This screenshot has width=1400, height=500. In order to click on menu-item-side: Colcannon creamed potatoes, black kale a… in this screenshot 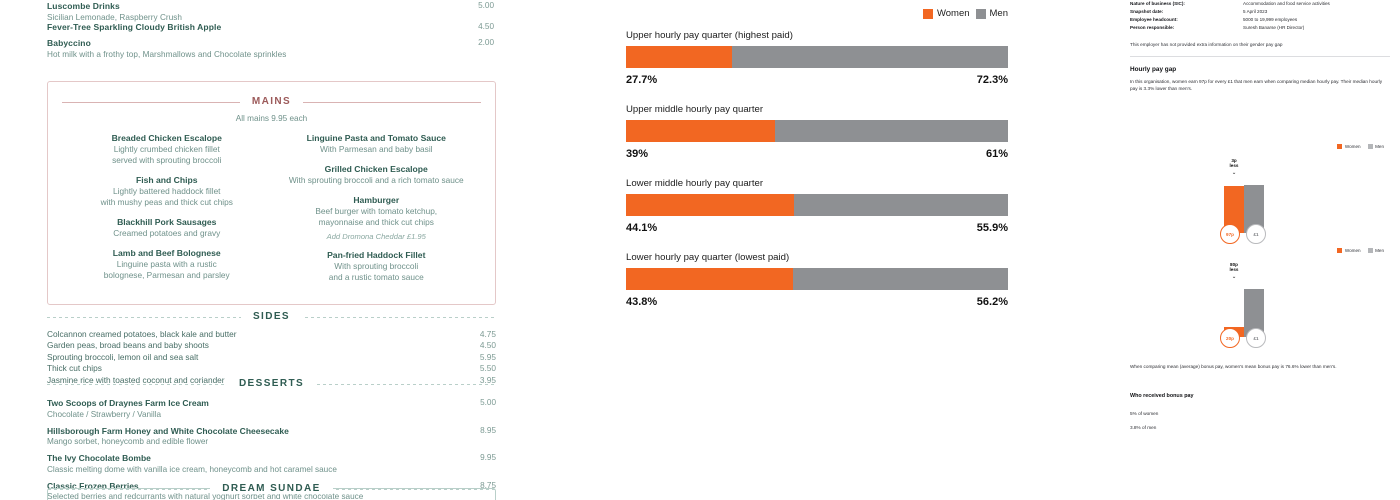, I will do `click(271, 334)`.